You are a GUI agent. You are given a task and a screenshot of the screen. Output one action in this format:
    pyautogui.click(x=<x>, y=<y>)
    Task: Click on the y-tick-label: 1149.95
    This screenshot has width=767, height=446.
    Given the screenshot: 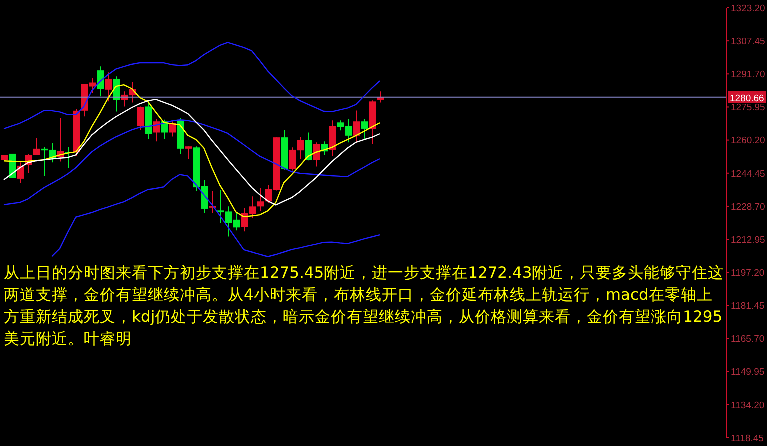 What is the action you would take?
    pyautogui.click(x=748, y=372)
    